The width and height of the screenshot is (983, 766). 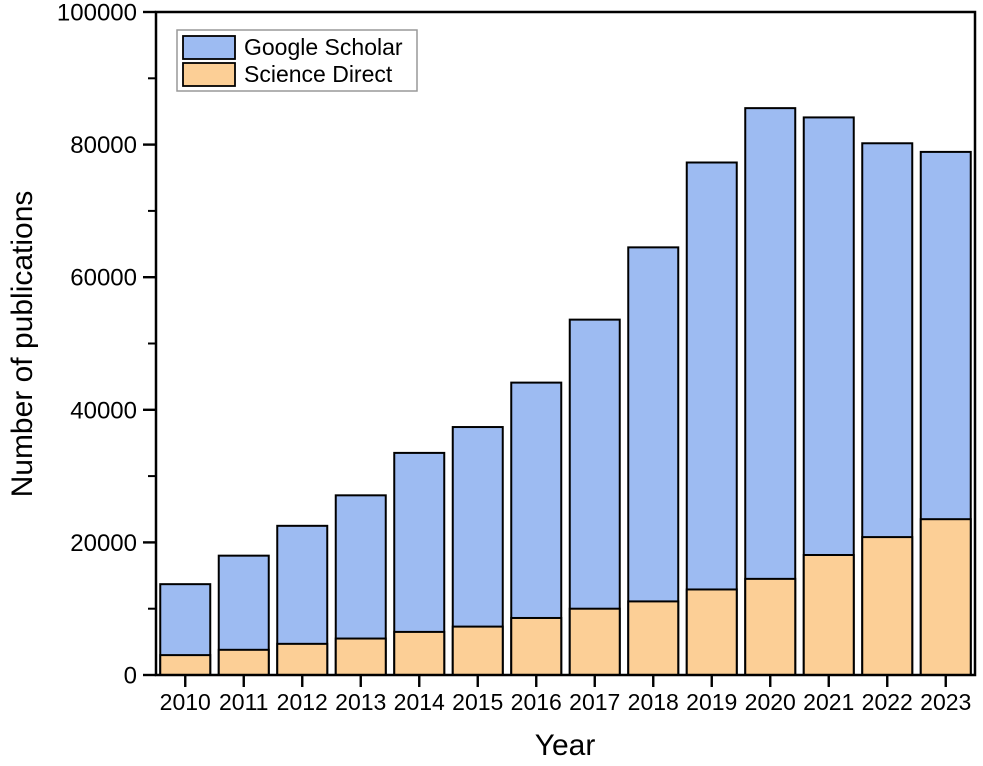 What do you see at coordinates (653, 638) in the screenshot?
I see `bar-science-direct-2018` at bounding box center [653, 638].